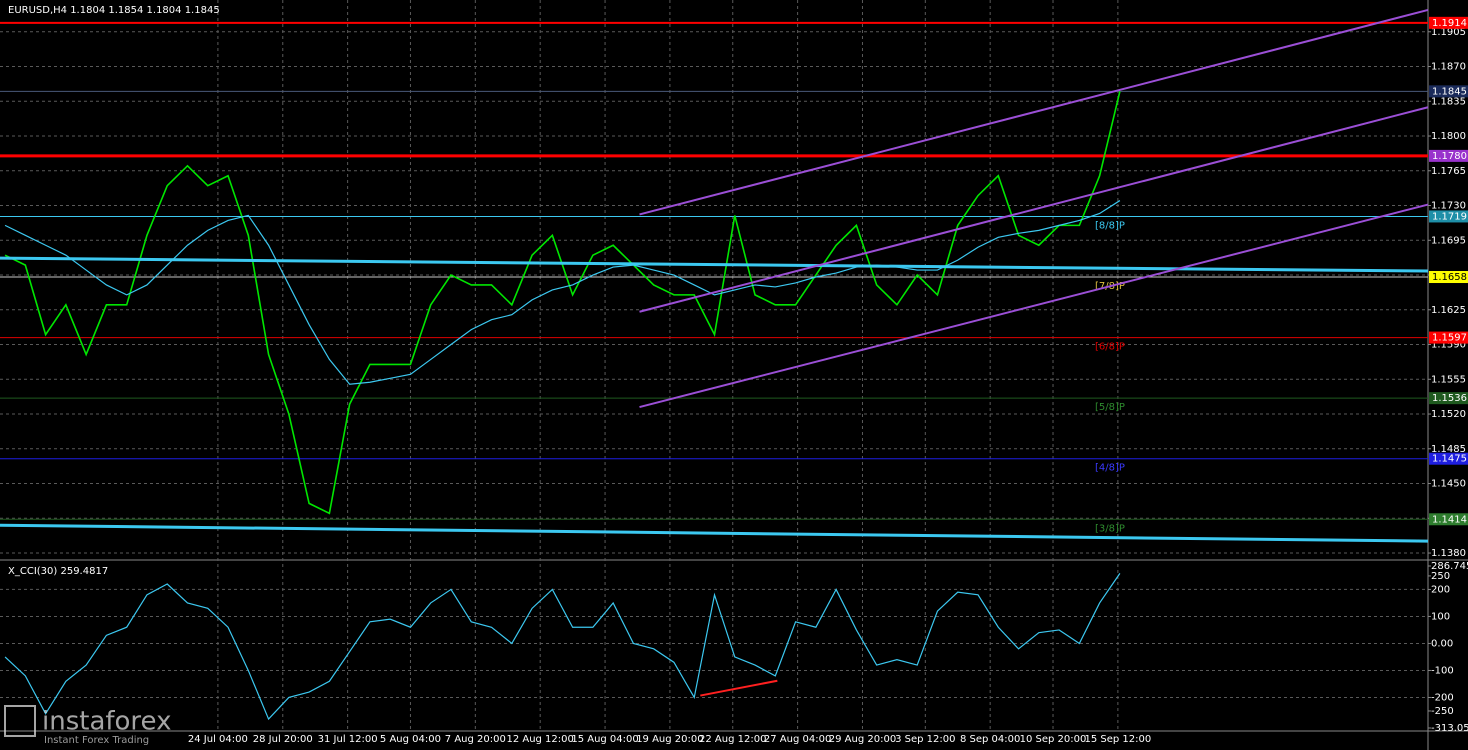 The width and height of the screenshot is (1468, 750). I want to click on y-tick-label: 1.1730, so click(1448, 206).